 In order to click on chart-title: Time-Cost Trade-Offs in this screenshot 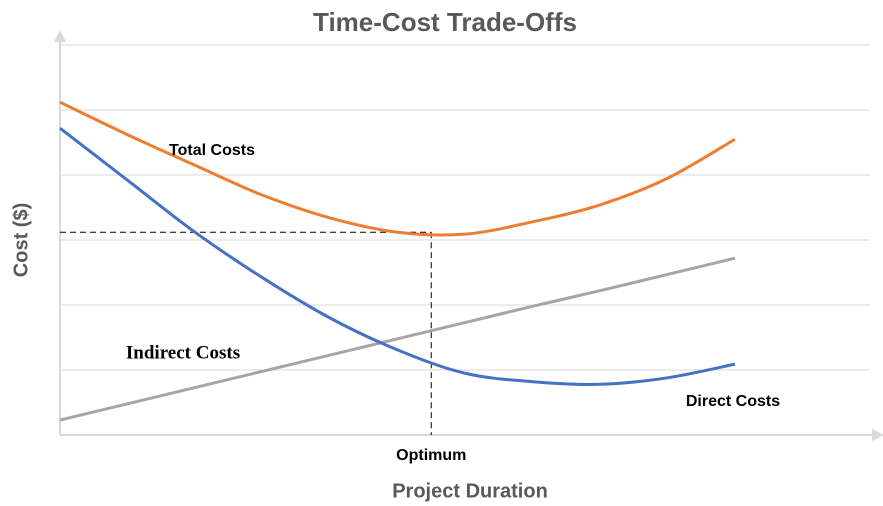, I will do `click(445, 22)`.